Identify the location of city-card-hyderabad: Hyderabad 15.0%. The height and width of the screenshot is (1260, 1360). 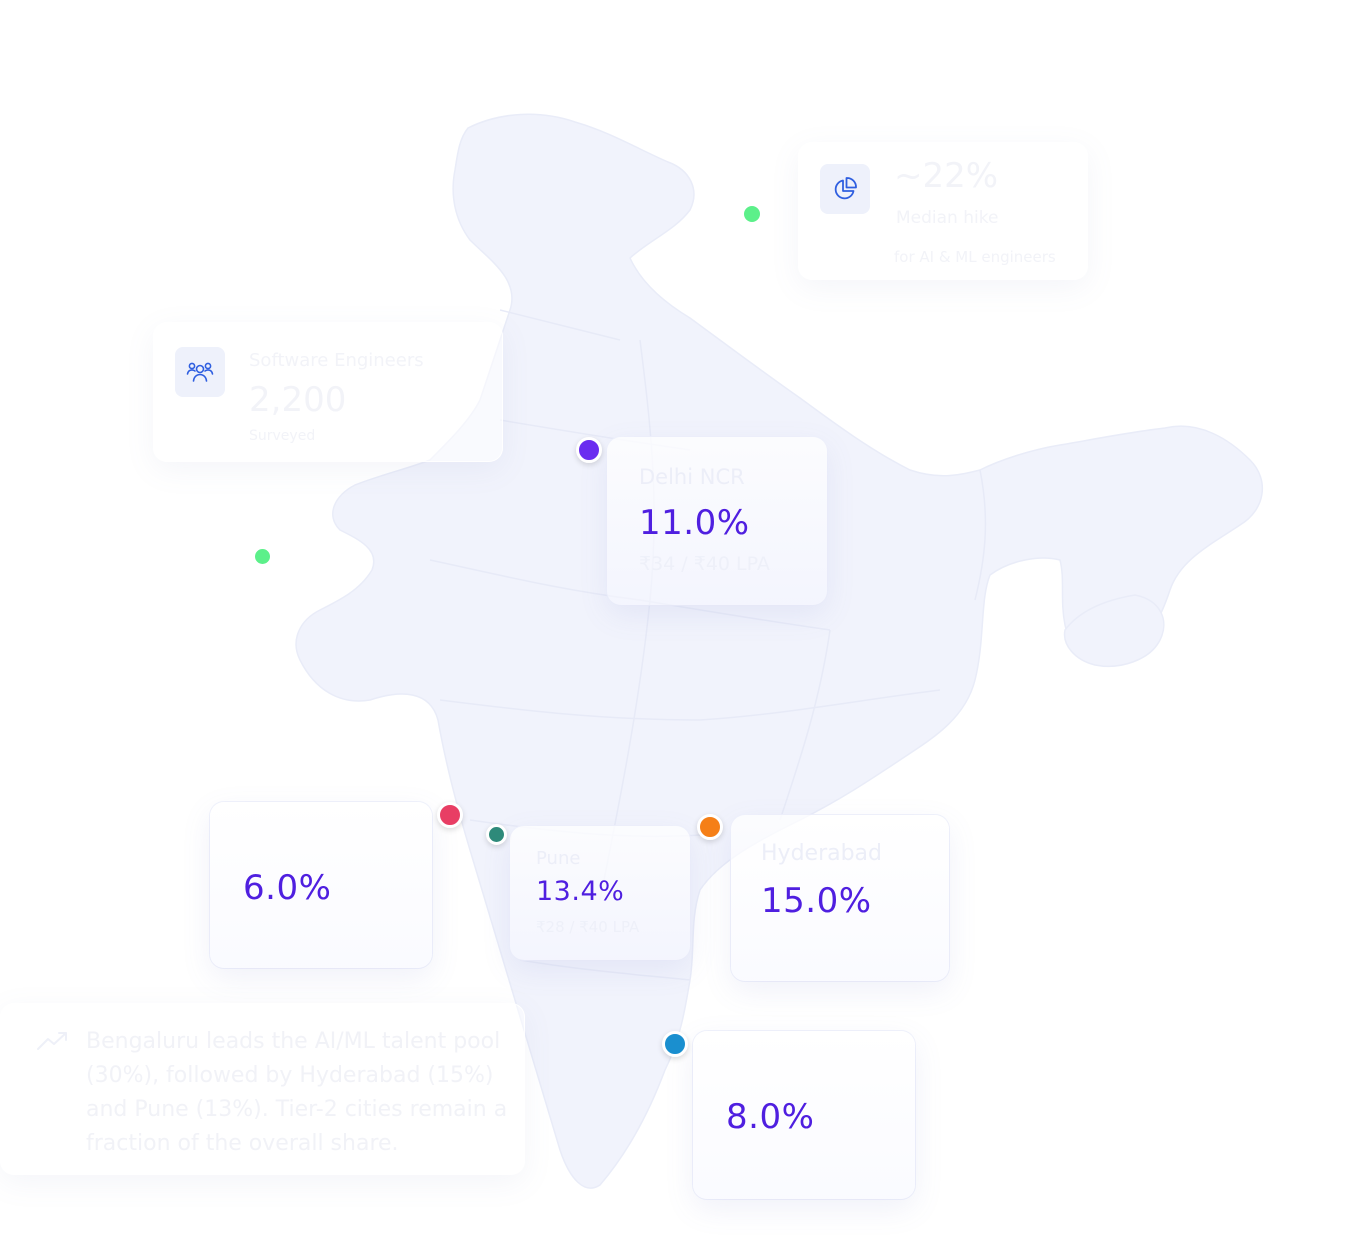
(840, 898).